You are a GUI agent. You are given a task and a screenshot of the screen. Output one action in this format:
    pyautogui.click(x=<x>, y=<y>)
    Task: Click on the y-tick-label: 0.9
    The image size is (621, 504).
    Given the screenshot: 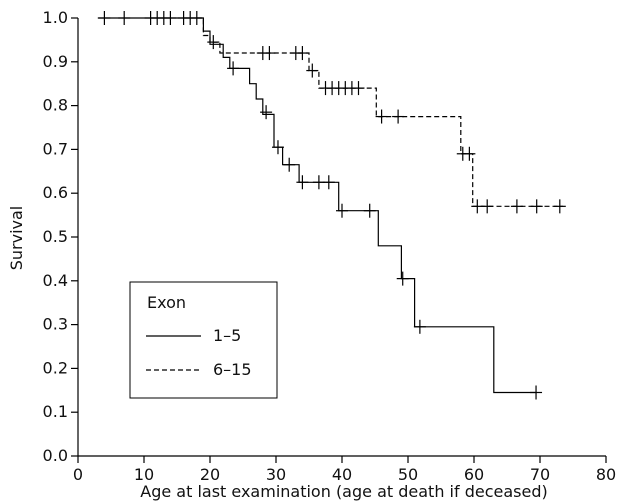 What is the action you would take?
    pyautogui.click(x=55, y=61)
    